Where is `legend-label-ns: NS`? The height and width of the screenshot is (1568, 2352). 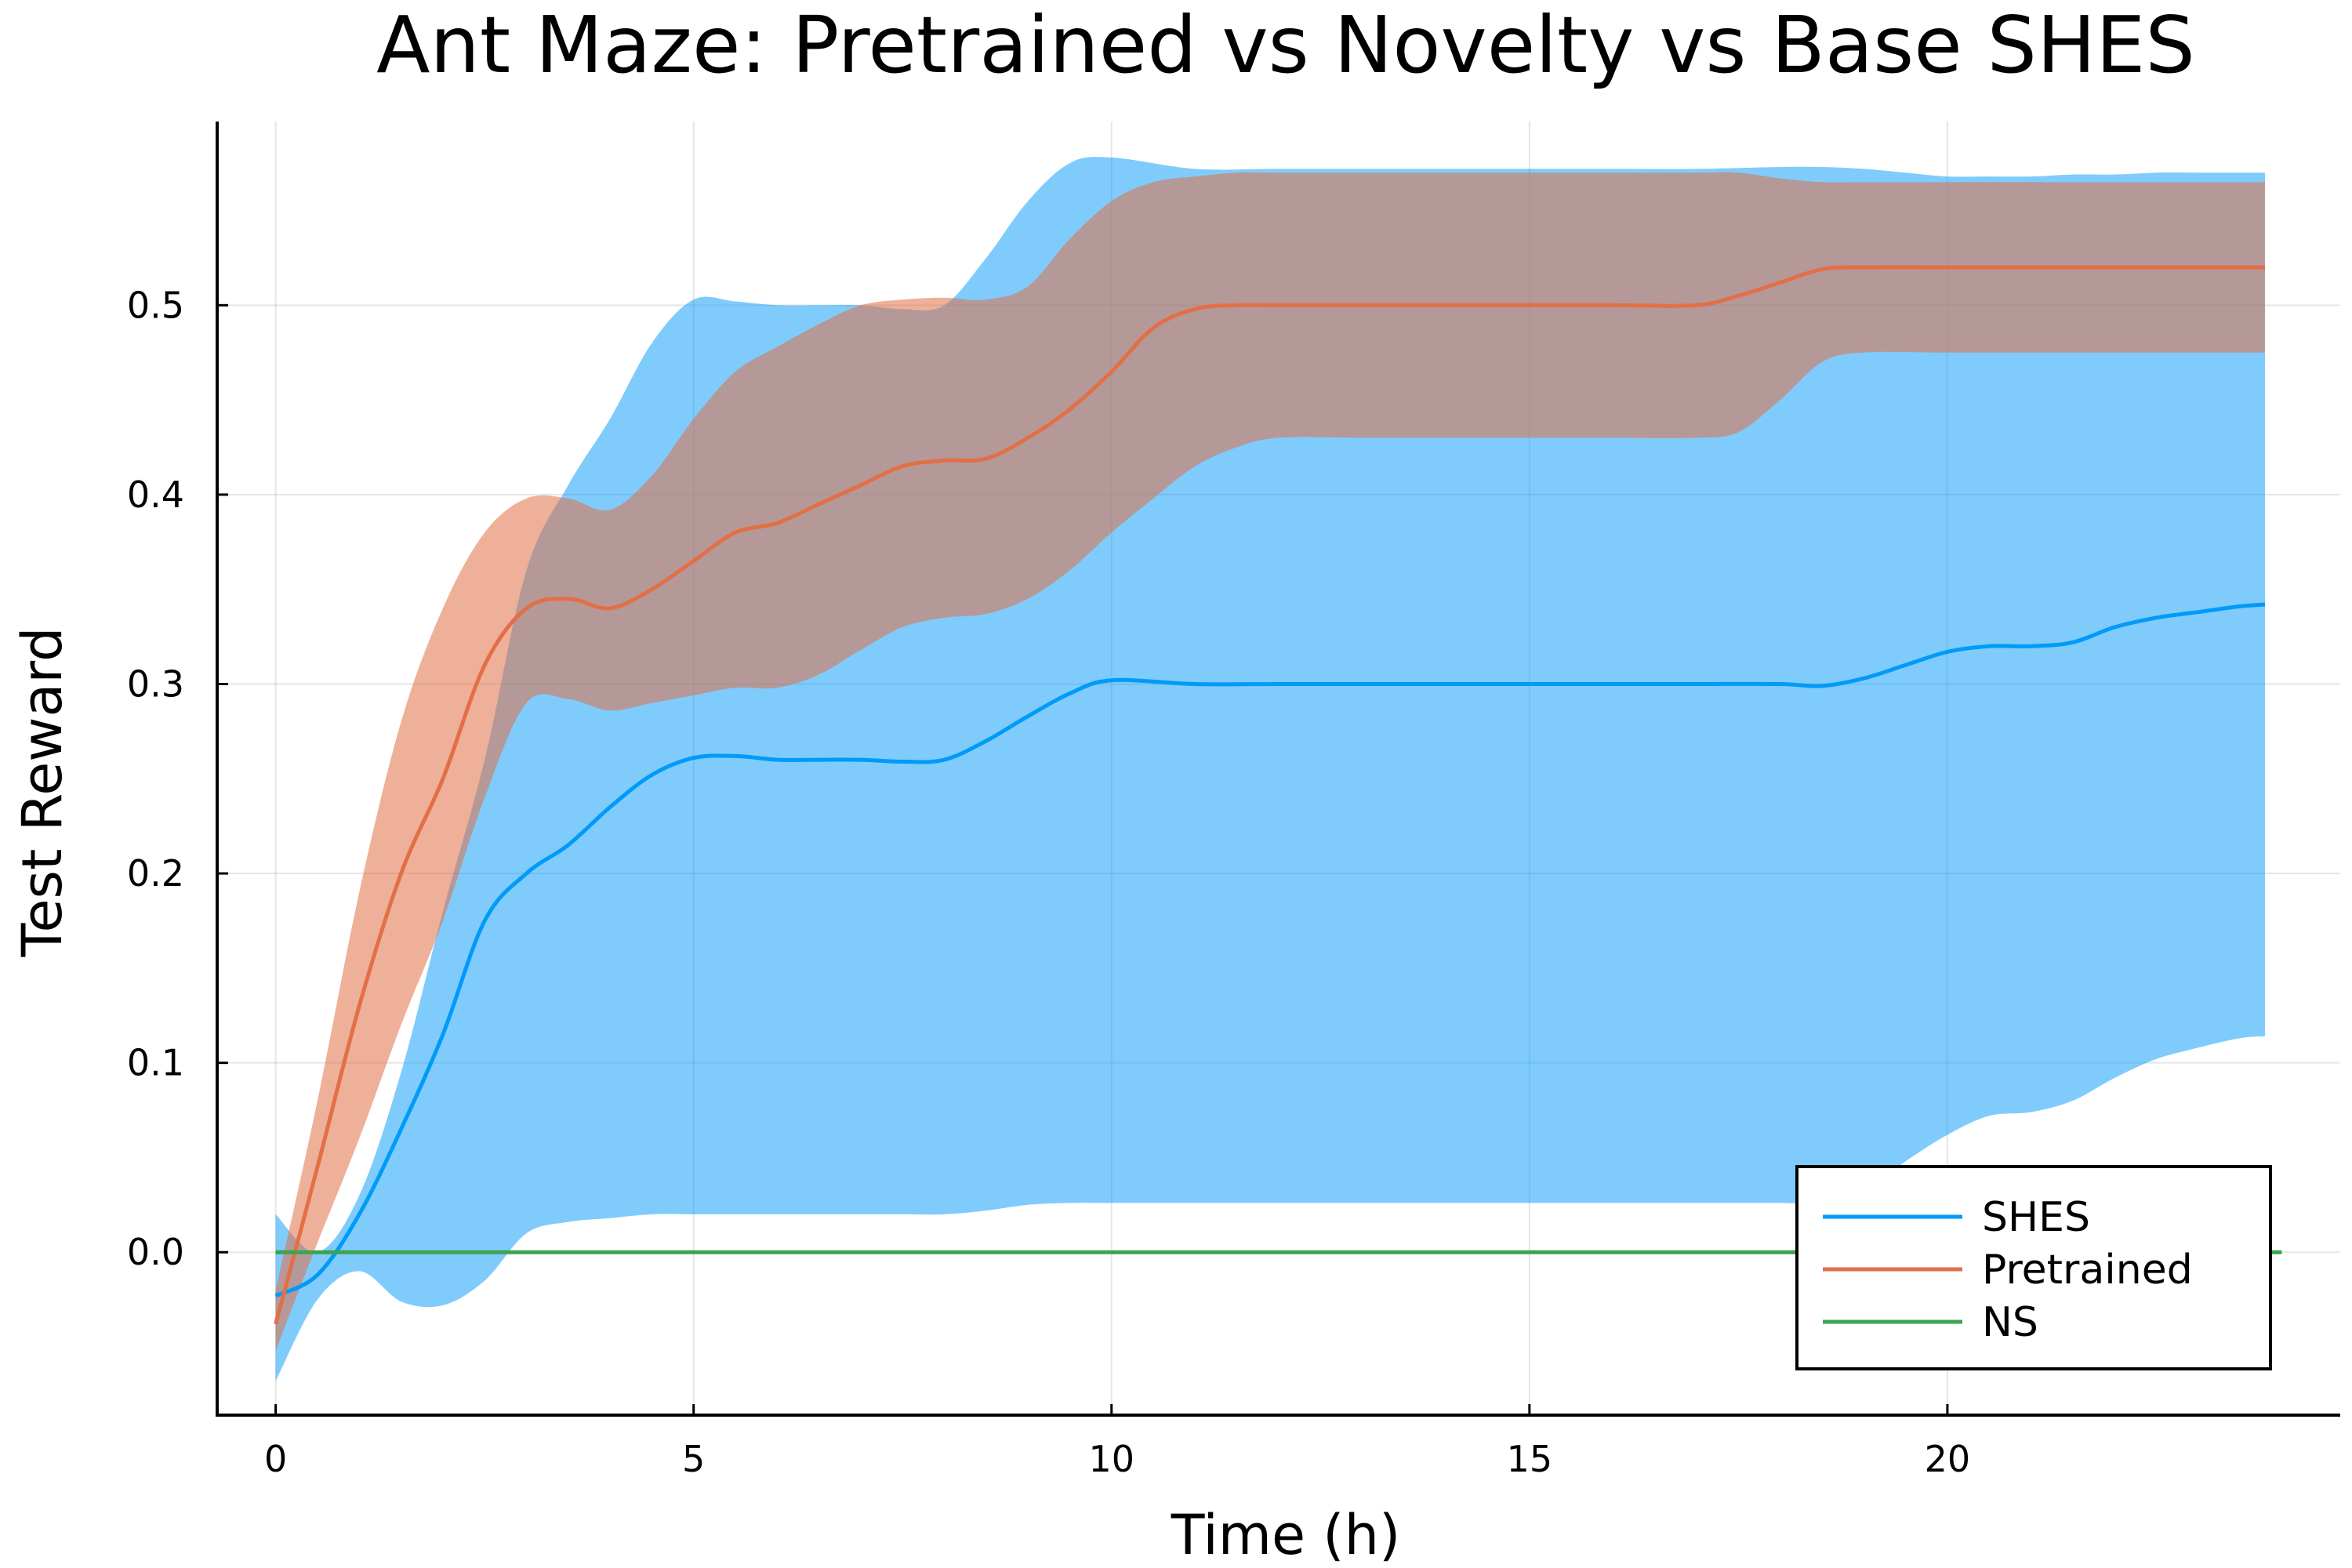 legend-label-ns: NS is located at coordinates (2010, 1322).